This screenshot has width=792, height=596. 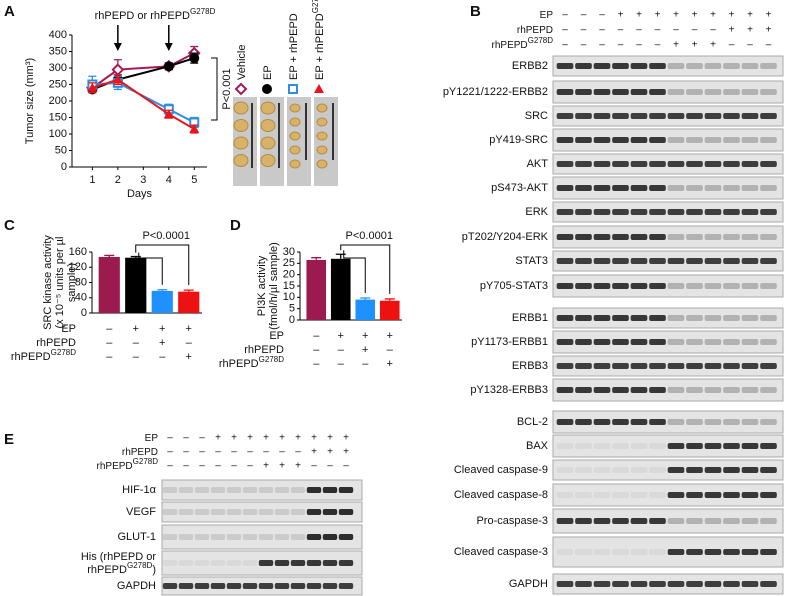 I want to click on text-part: G278D, so click(x=272, y=359).